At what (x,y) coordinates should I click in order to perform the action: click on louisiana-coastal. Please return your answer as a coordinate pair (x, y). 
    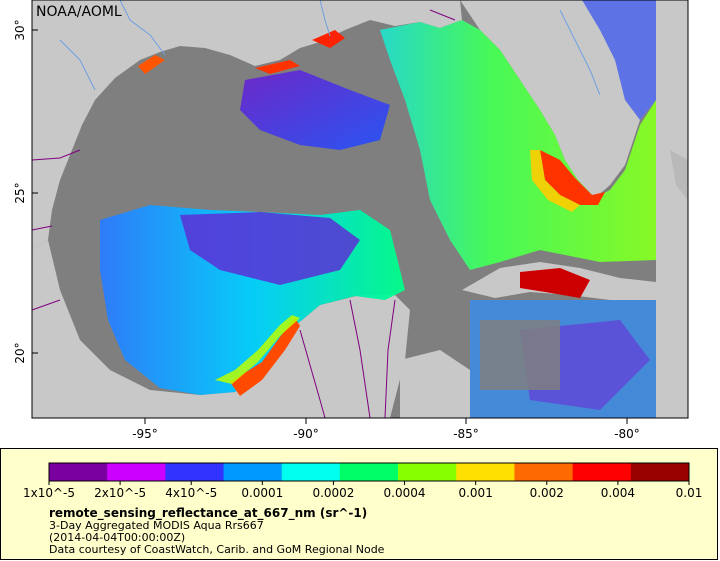
    Looking at the image, I should click on (277, 67).